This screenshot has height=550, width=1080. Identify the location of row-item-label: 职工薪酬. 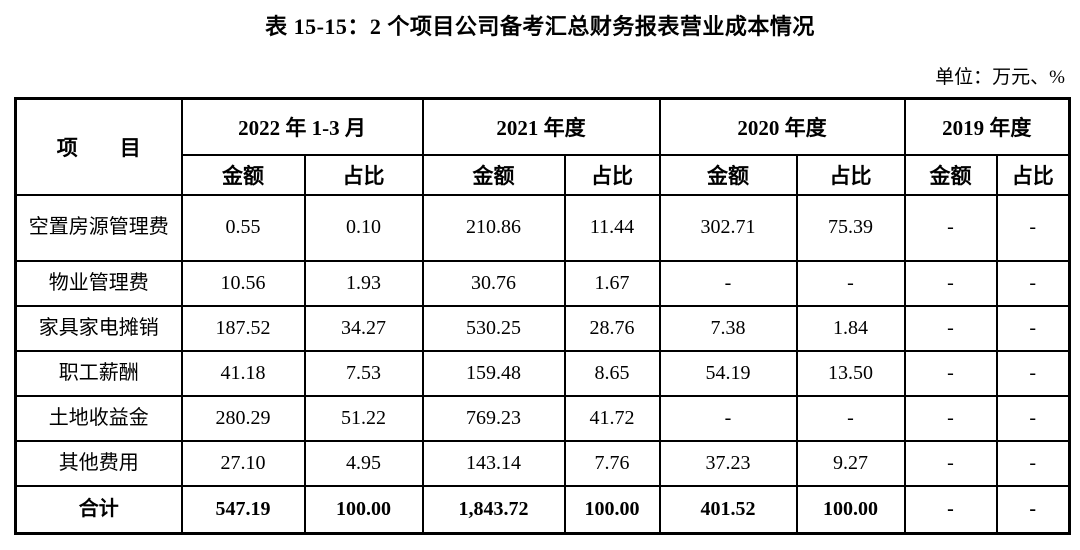
(98, 373).